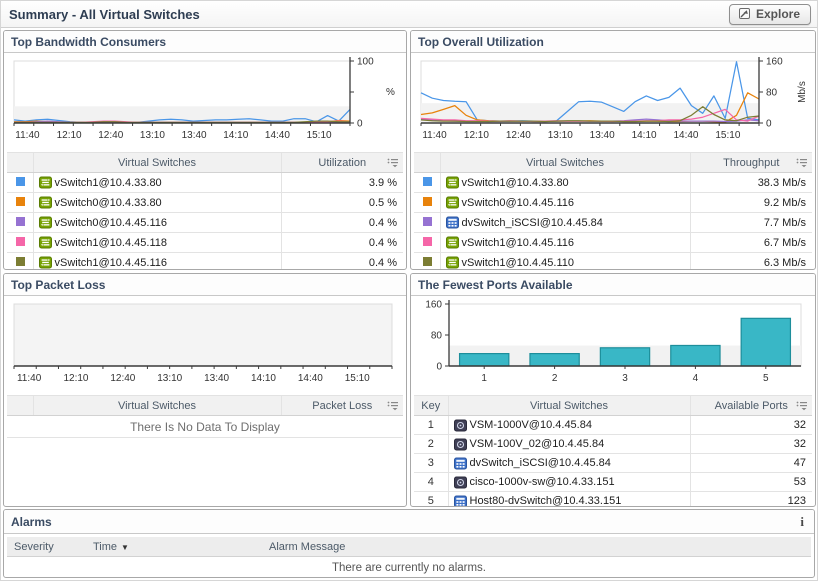  I want to click on value-cell: 6.3 Mb/s, so click(750, 260).